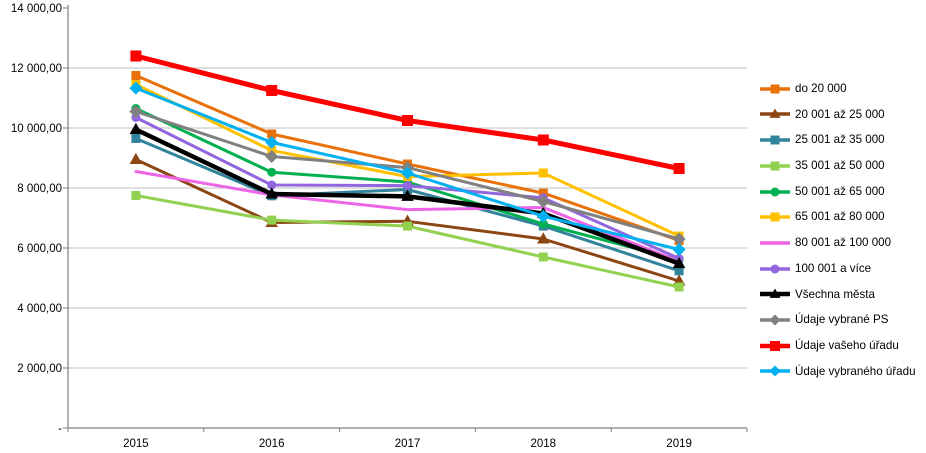 The image size is (926, 453). What do you see at coordinates (833, 268) in the screenshot?
I see `legend-label: 100 001 a více` at bounding box center [833, 268].